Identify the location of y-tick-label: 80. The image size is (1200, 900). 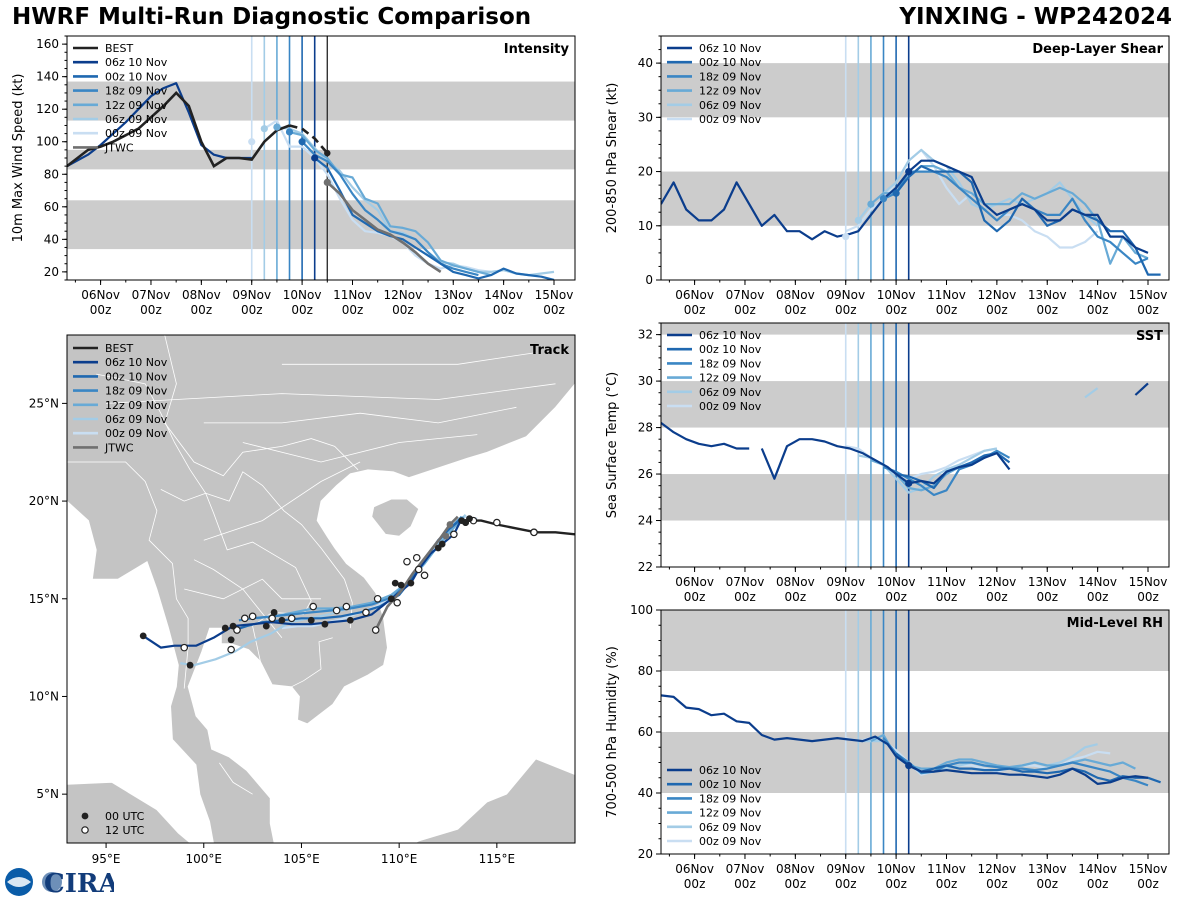
(51, 174).